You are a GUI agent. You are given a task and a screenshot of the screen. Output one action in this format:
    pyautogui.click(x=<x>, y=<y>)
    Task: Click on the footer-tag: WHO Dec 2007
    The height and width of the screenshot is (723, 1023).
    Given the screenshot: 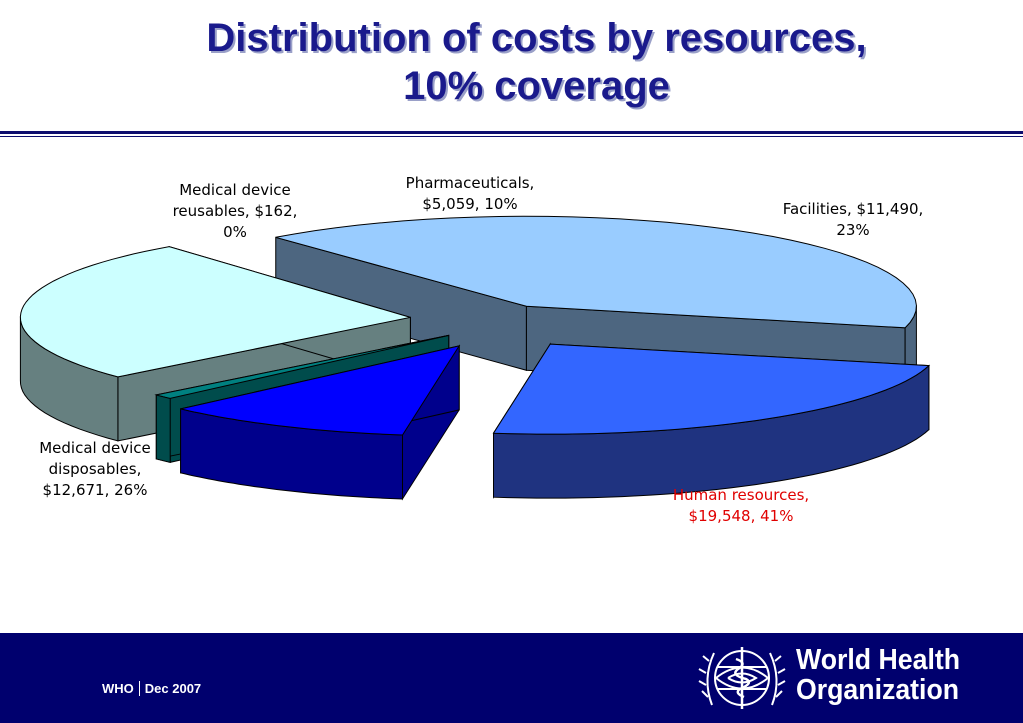 What is the action you would take?
    pyautogui.click(x=151, y=688)
    